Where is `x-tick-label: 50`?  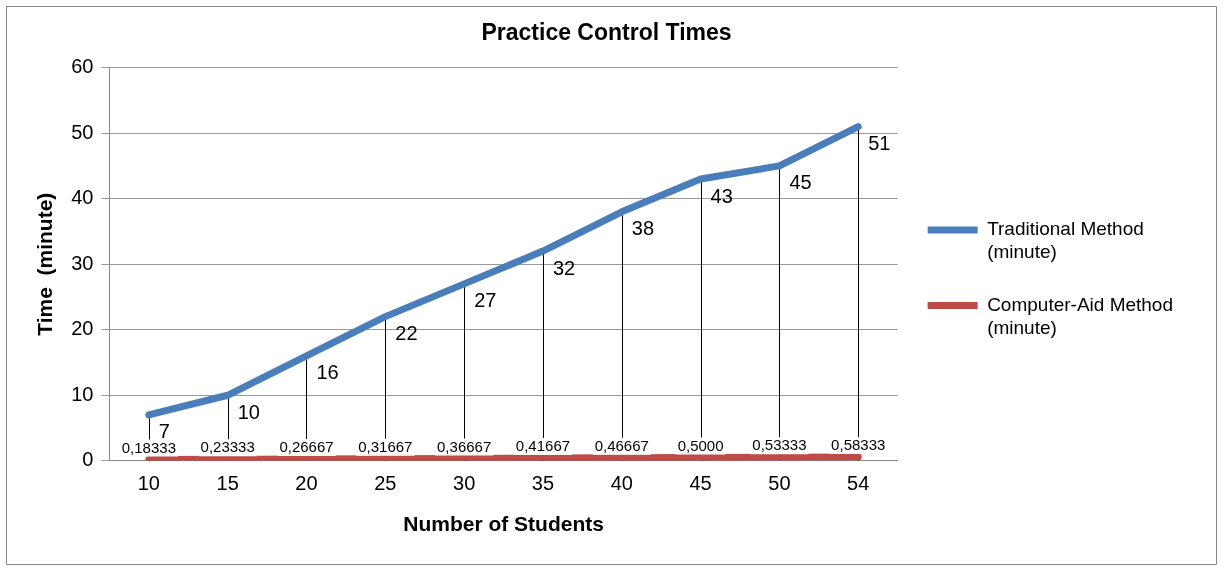
x-tick-label: 50 is located at coordinates (779, 483).